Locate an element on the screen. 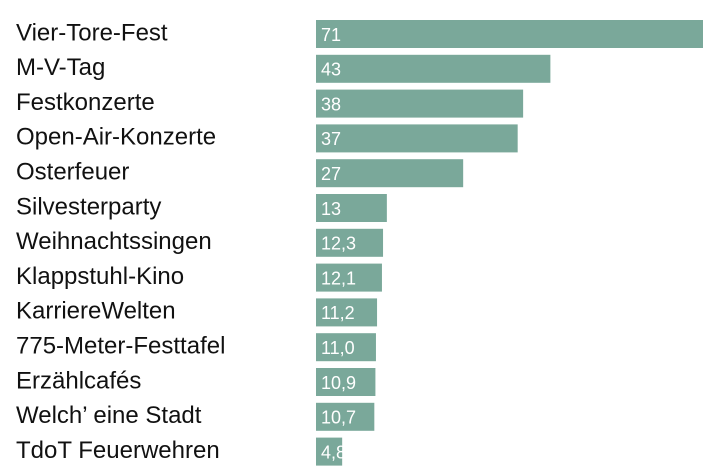  category-label: Festkonzerte is located at coordinates (85, 102).